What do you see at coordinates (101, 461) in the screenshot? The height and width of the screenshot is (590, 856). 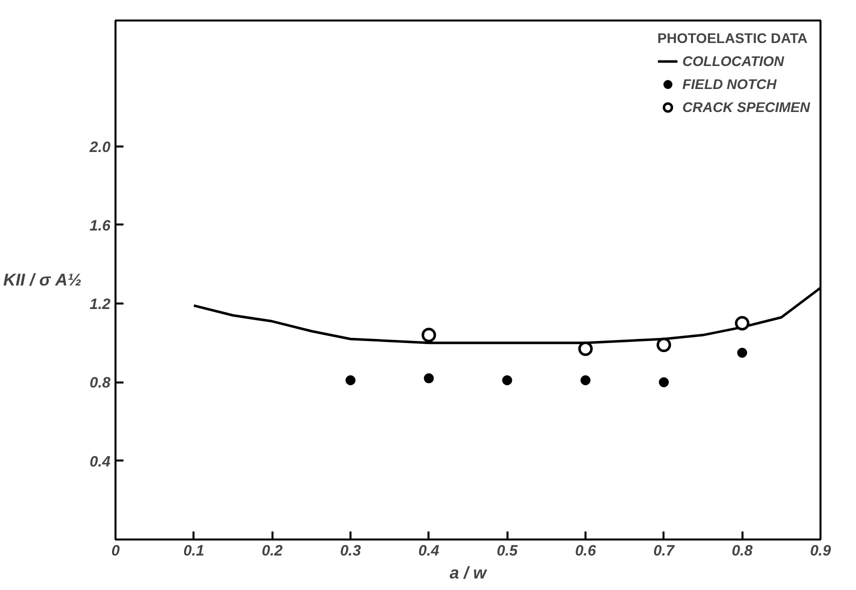 I see `y-tick-label: 0.4` at bounding box center [101, 461].